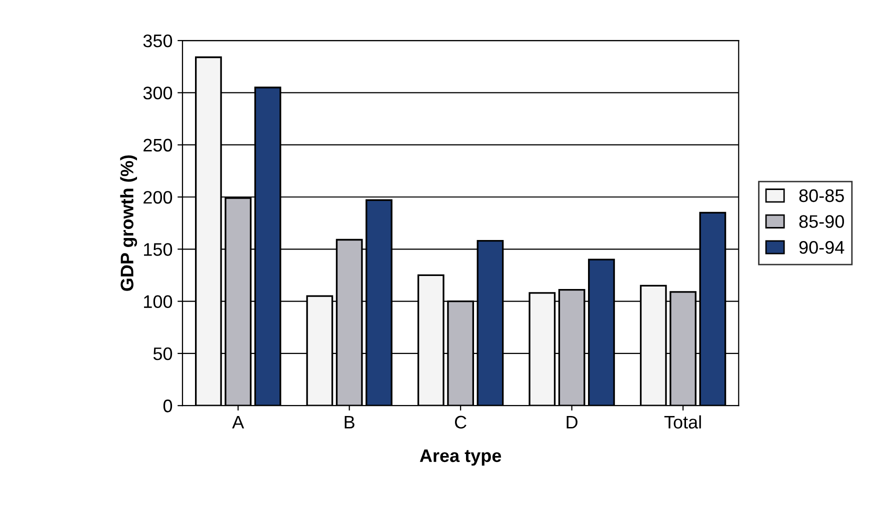 Image resolution: width=869 pixels, height=507 pixels. What do you see at coordinates (157, 93) in the screenshot?
I see `y-tick-label: 300` at bounding box center [157, 93].